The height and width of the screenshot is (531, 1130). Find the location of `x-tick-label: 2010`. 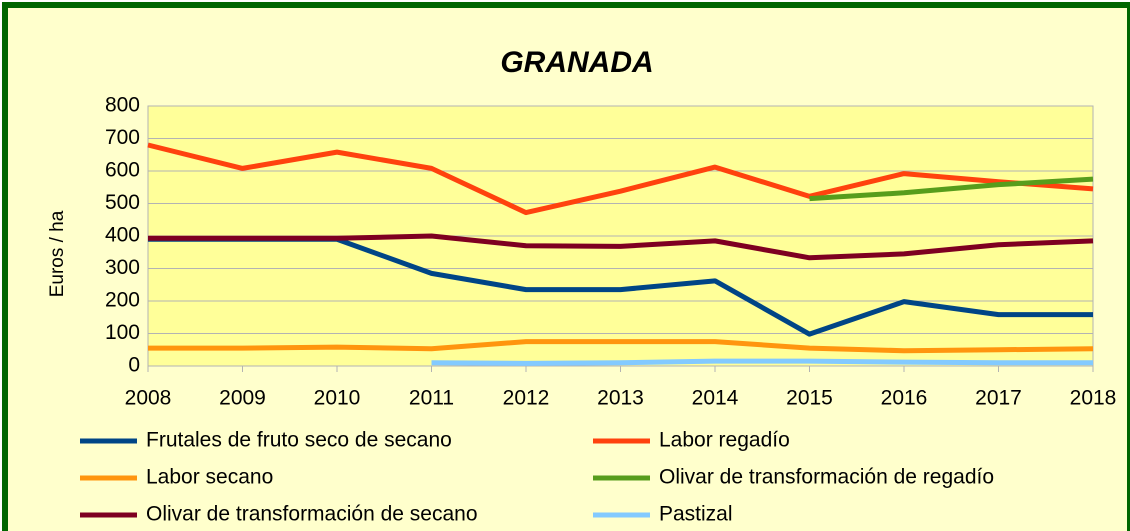

x-tick-label: 2010 is located at coordinates (337, 398).